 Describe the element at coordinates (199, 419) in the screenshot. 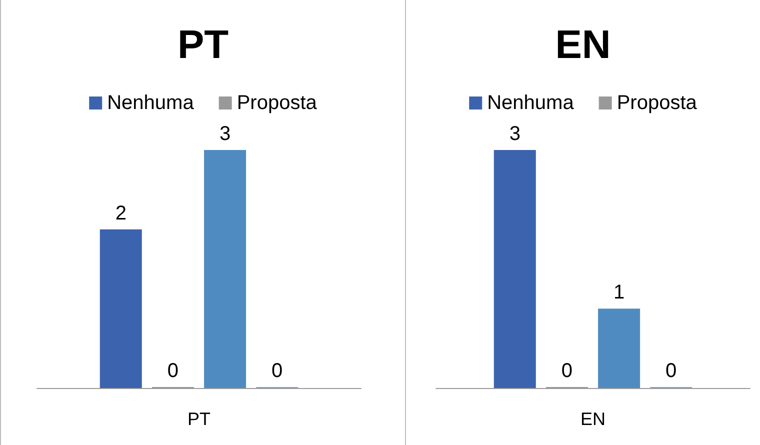

I see `text: PT` at that location.